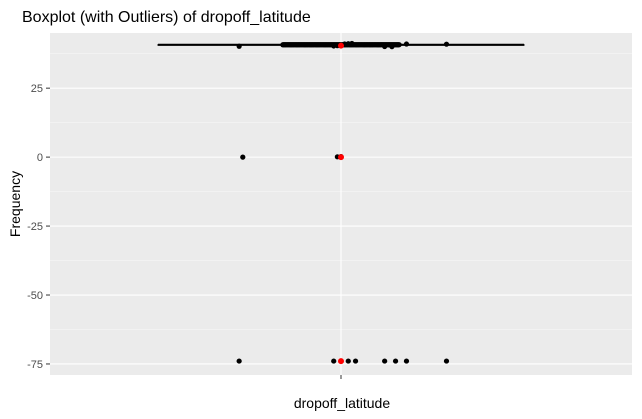 The image size is (642, 419). What do you see at coordinates (35, 296) in the screenshot?
I see `y-tick-label: -50` at bounding box center [35, 296].